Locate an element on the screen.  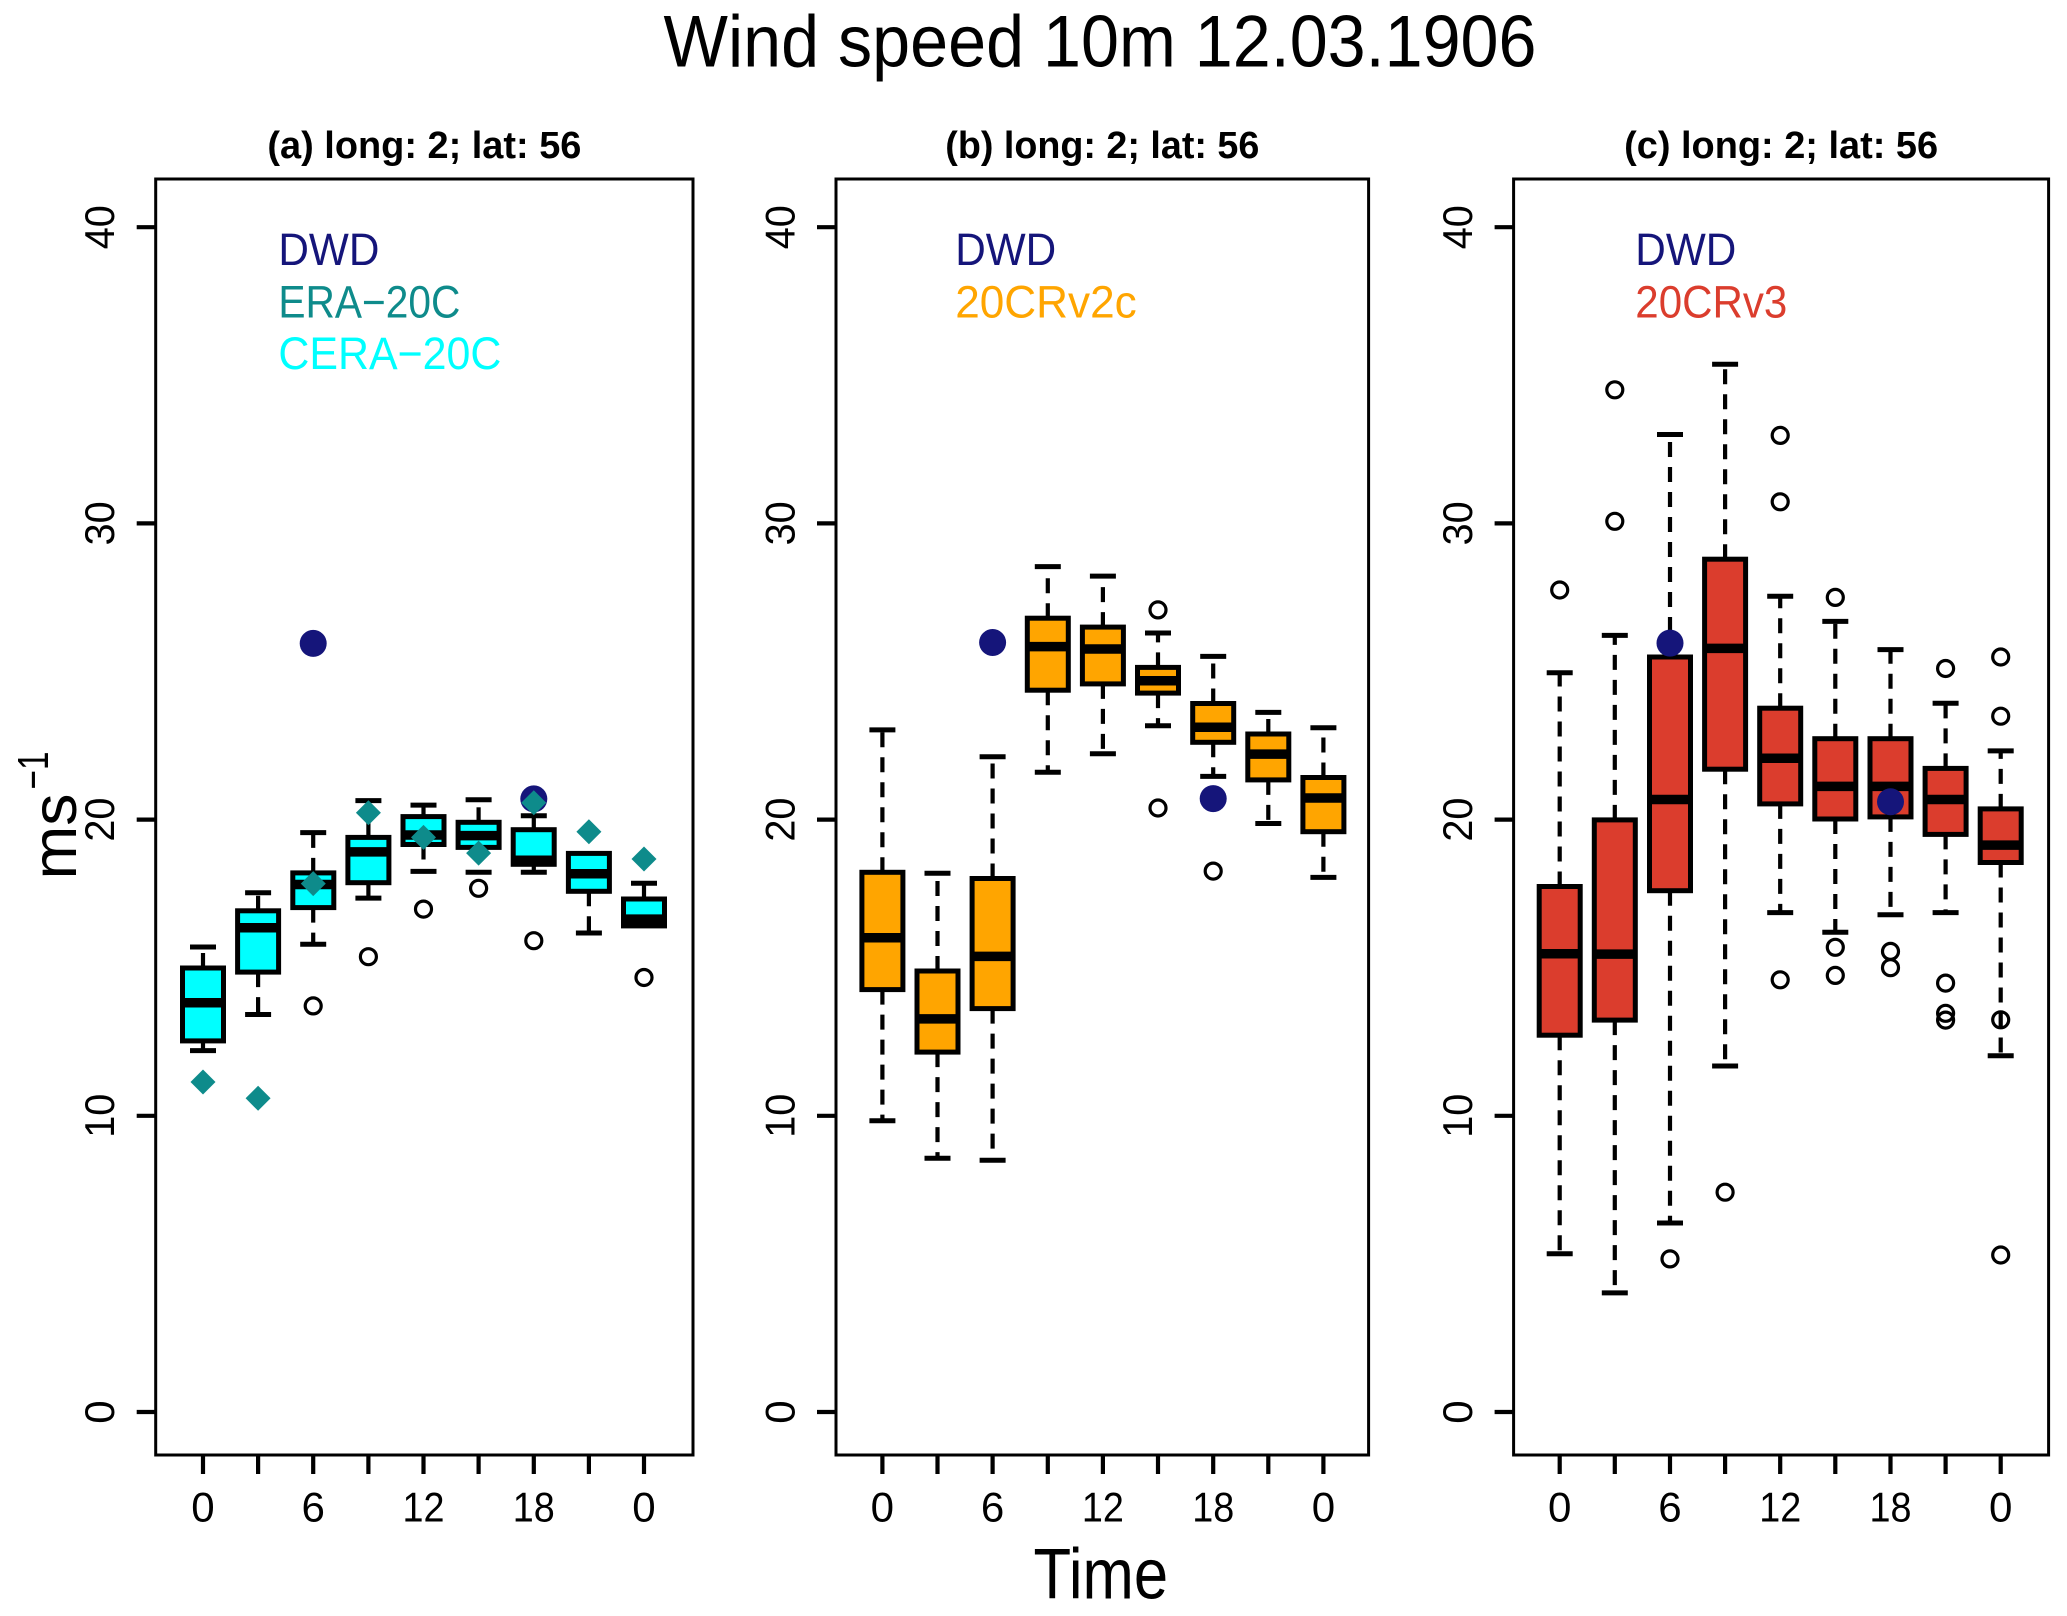
svg-text: ERA−20C is located at coordinates (369, 302).